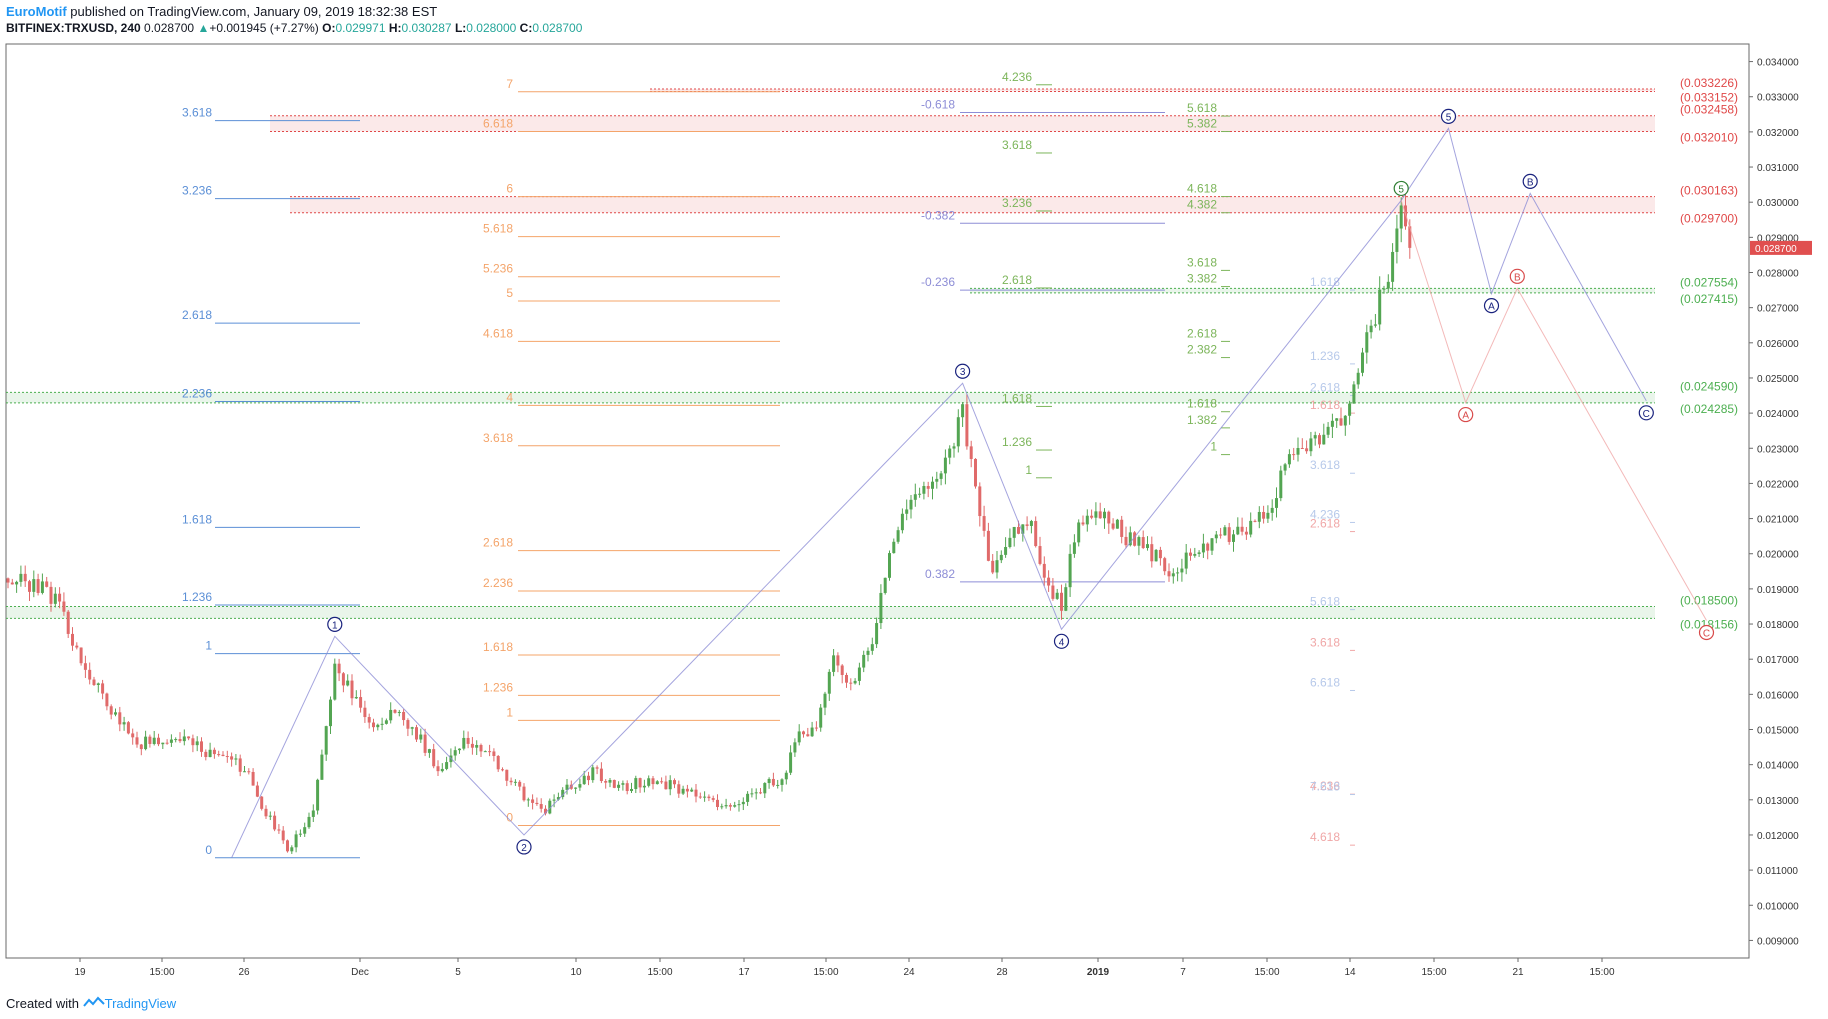  Describe the element at coordinates (509, 84) in the screenshot. I see `fib-level-label: 7` at that location.